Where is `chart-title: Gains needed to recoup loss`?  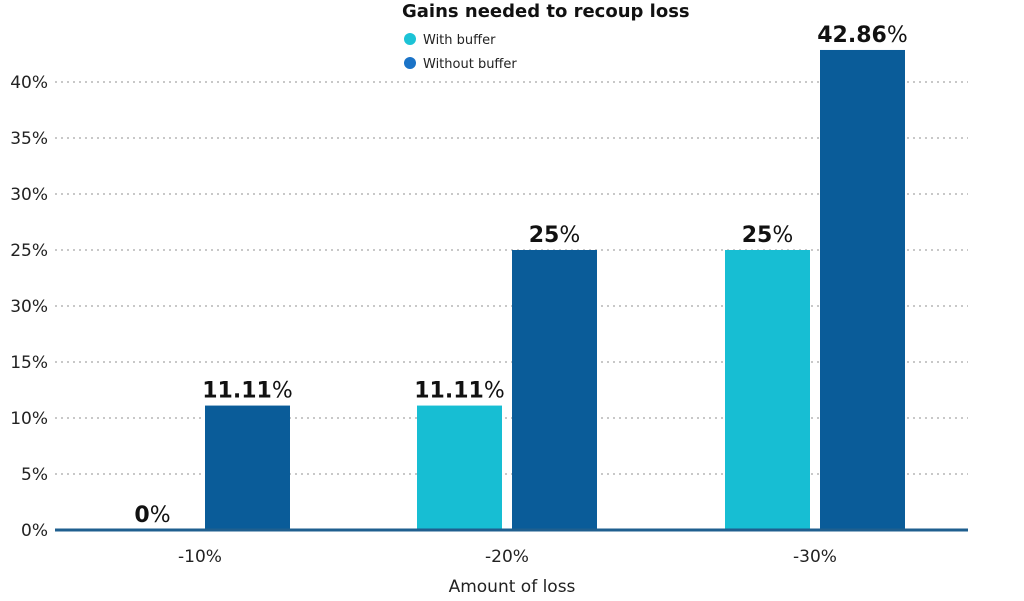 chart-title: Gains needed to recoup loss is located at coordinates (546, 11).